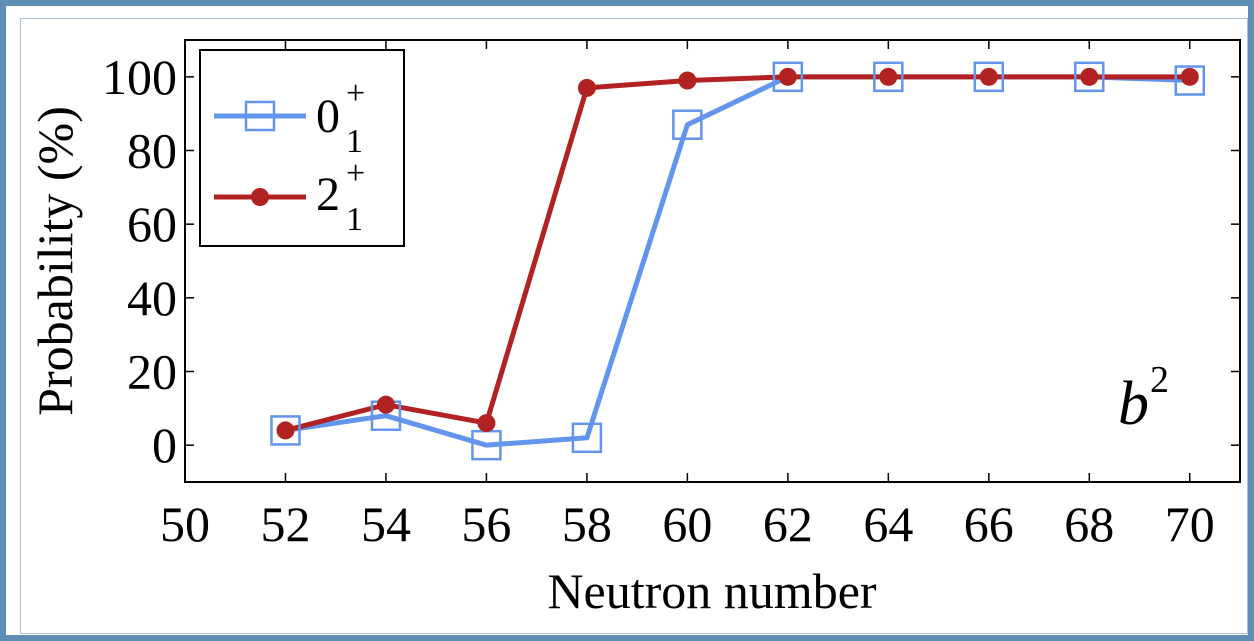 Image resolution: width=1254 pixels, height=641 pixels. I want to click on y-tick-label-0: 0, so click(164, 445).